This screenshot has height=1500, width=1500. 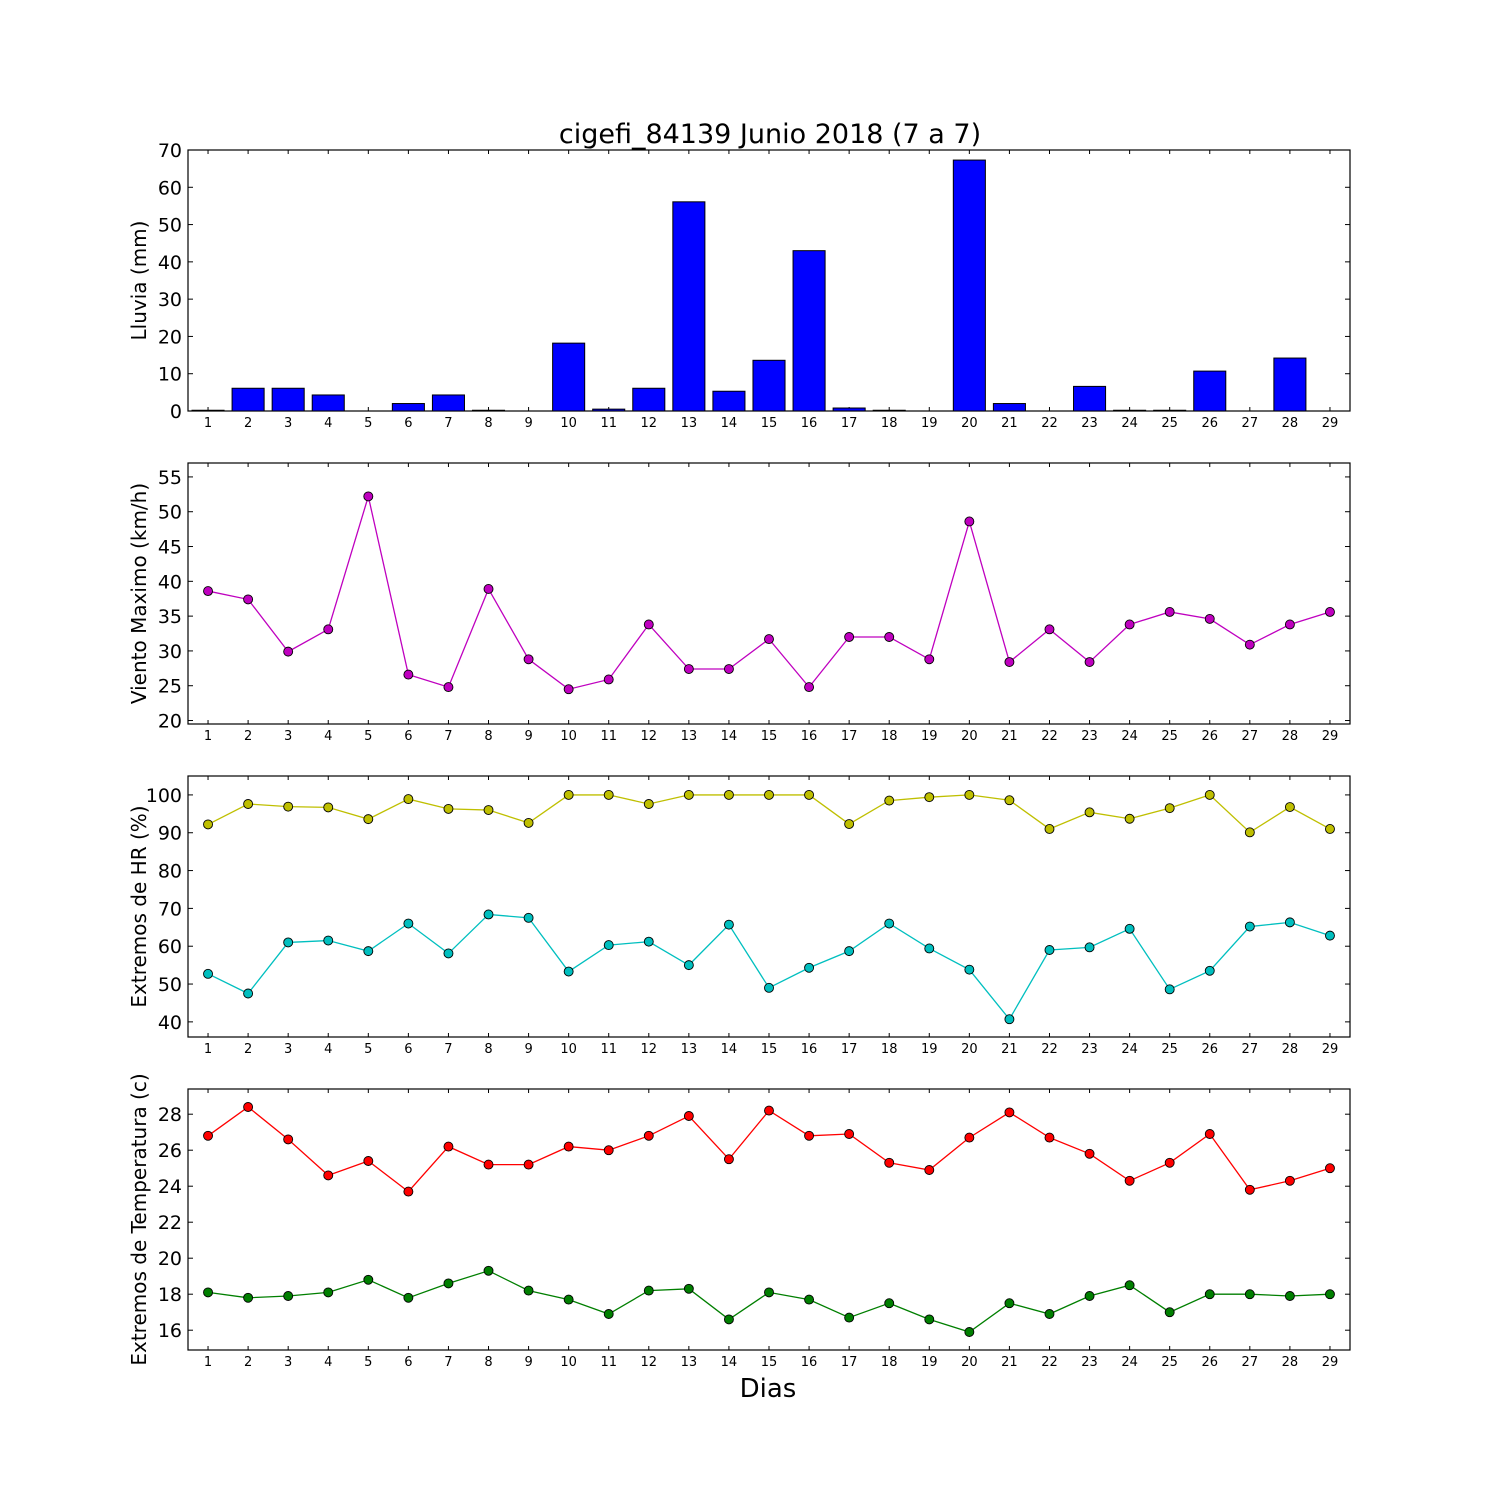 What do you see at coordinates (1330, 1049) in the screenshot?
I see `humidity-xtick-label: 29` at bounding box center [1330, 1049].